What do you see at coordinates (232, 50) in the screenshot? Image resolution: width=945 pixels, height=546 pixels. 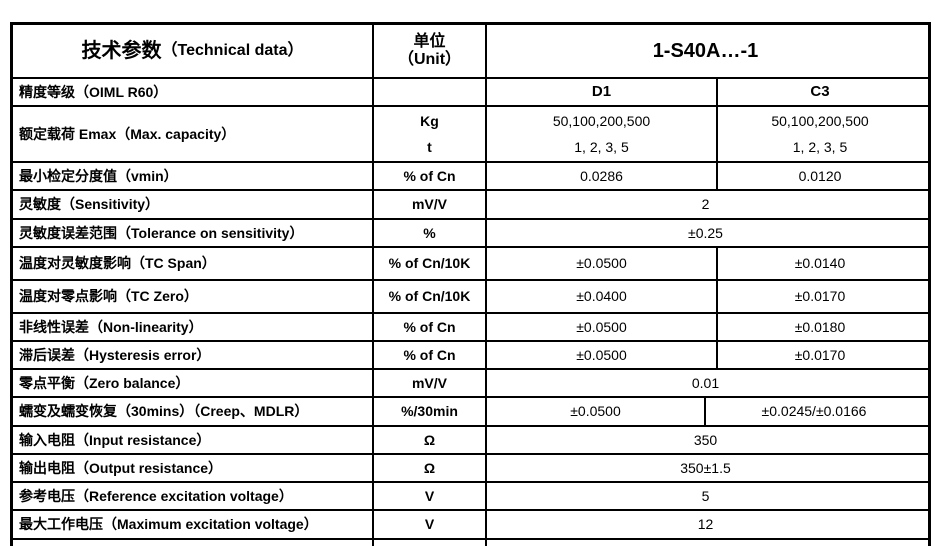 I see `param-header-en: （Technical data）` at bounding box center [232, 50].